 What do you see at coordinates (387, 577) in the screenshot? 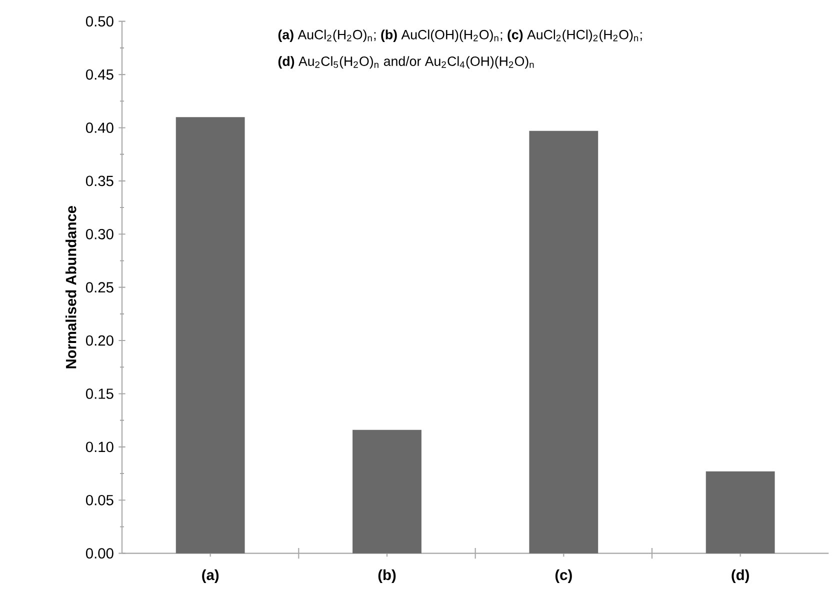
I see `x-tick-label: (b)` at bounding box center [387, 577].